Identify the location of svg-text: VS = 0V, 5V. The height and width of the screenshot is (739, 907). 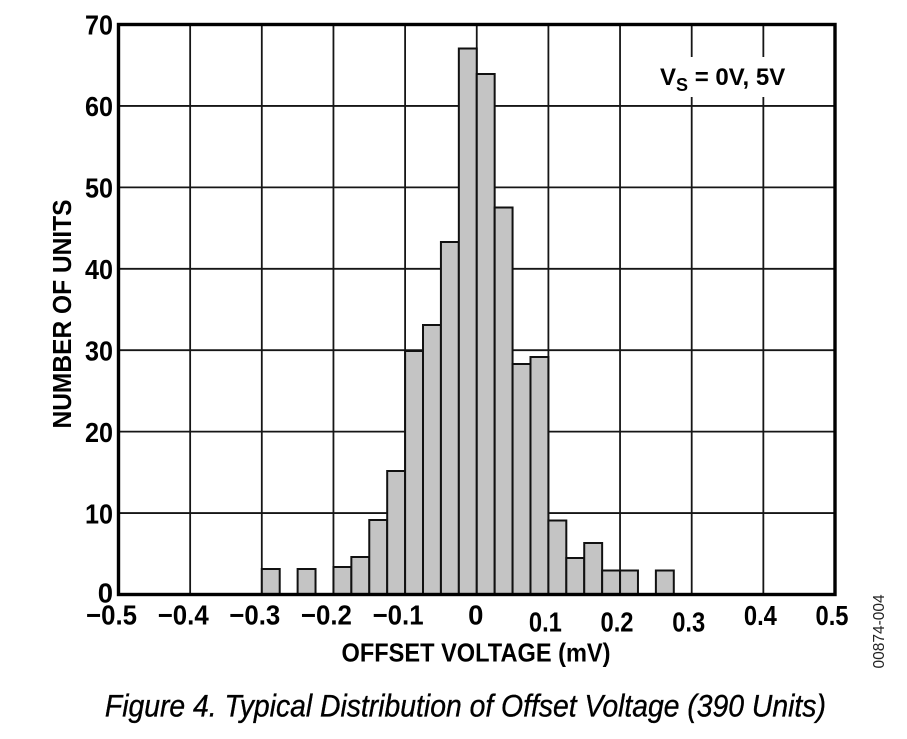
(722, 79).